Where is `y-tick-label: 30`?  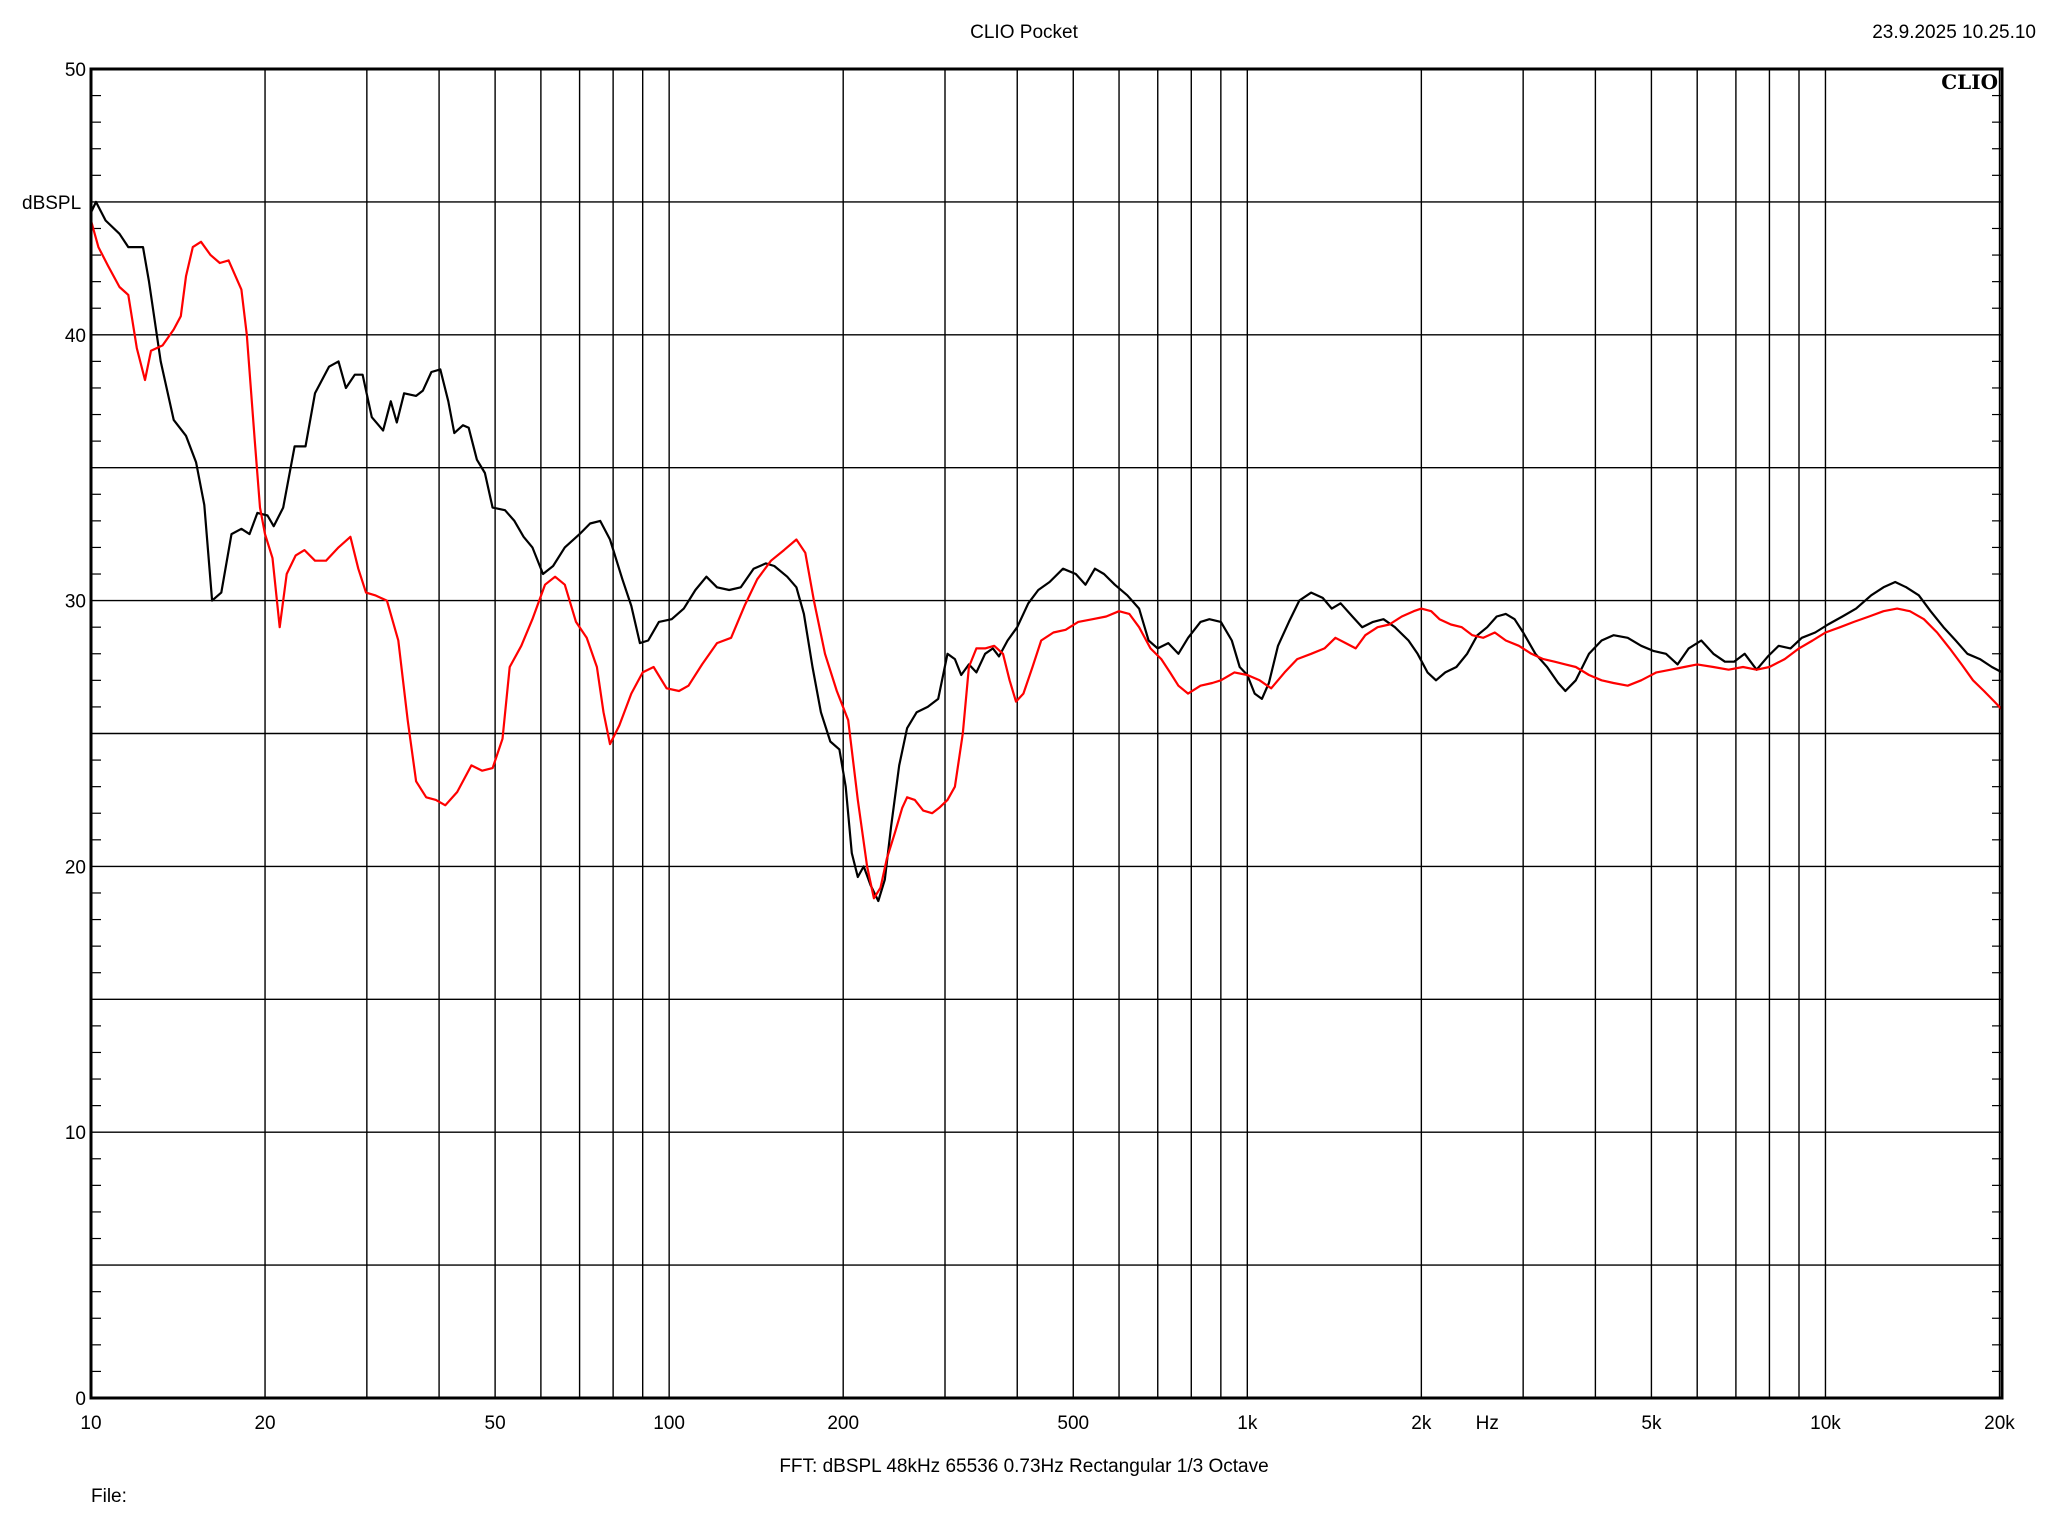
y-tick-label: 30 is located at coordinates (75, 602).